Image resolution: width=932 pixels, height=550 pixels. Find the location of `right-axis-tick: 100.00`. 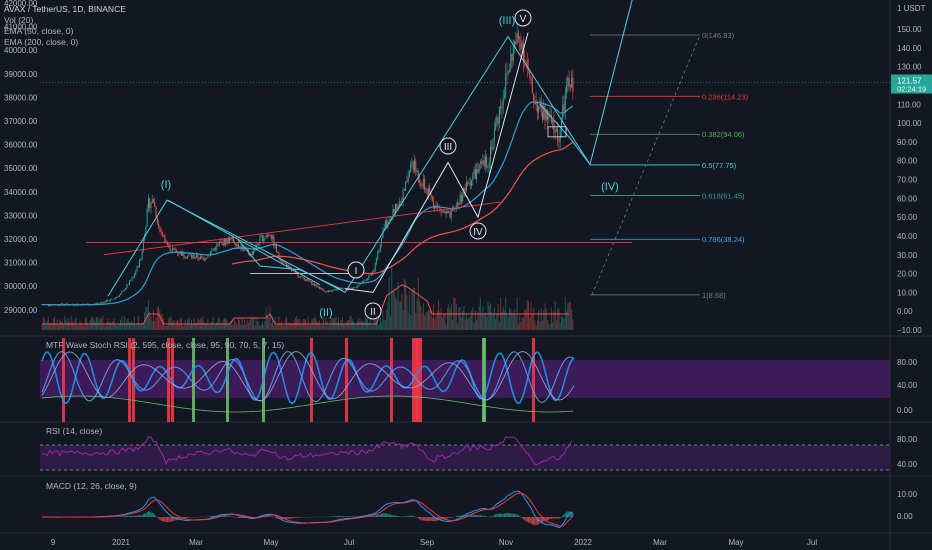

right-axis-tick: 100.00 is located at coordinates (909, 123).